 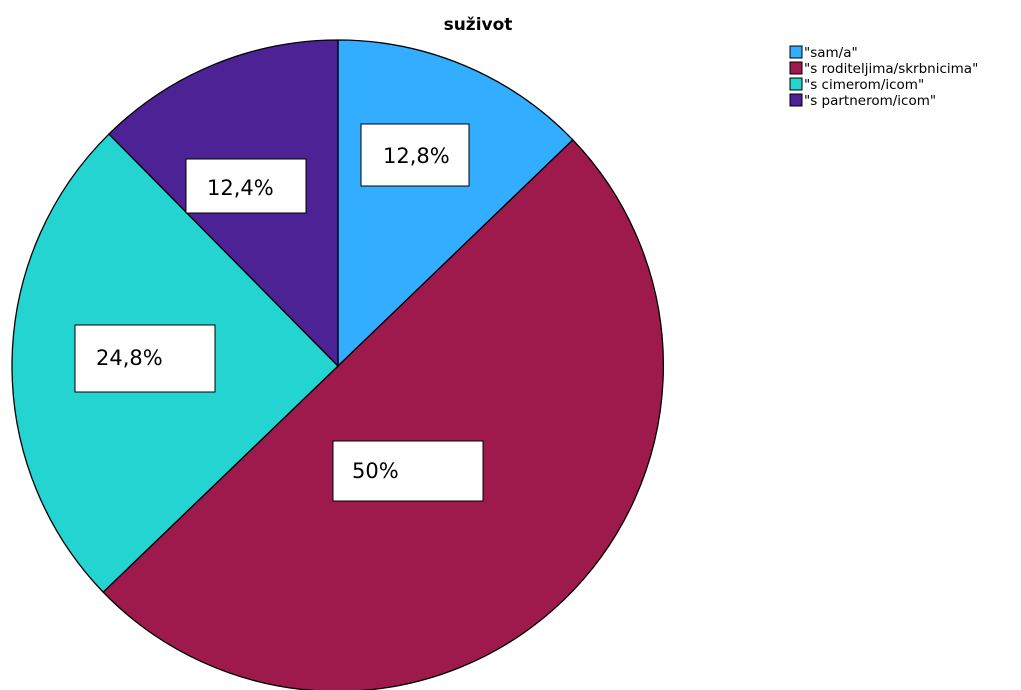 What do you see at coordinates (240, 188) in the screenshot?
I see `data-label-text: 12,4%` at bounding box center [240, 188].